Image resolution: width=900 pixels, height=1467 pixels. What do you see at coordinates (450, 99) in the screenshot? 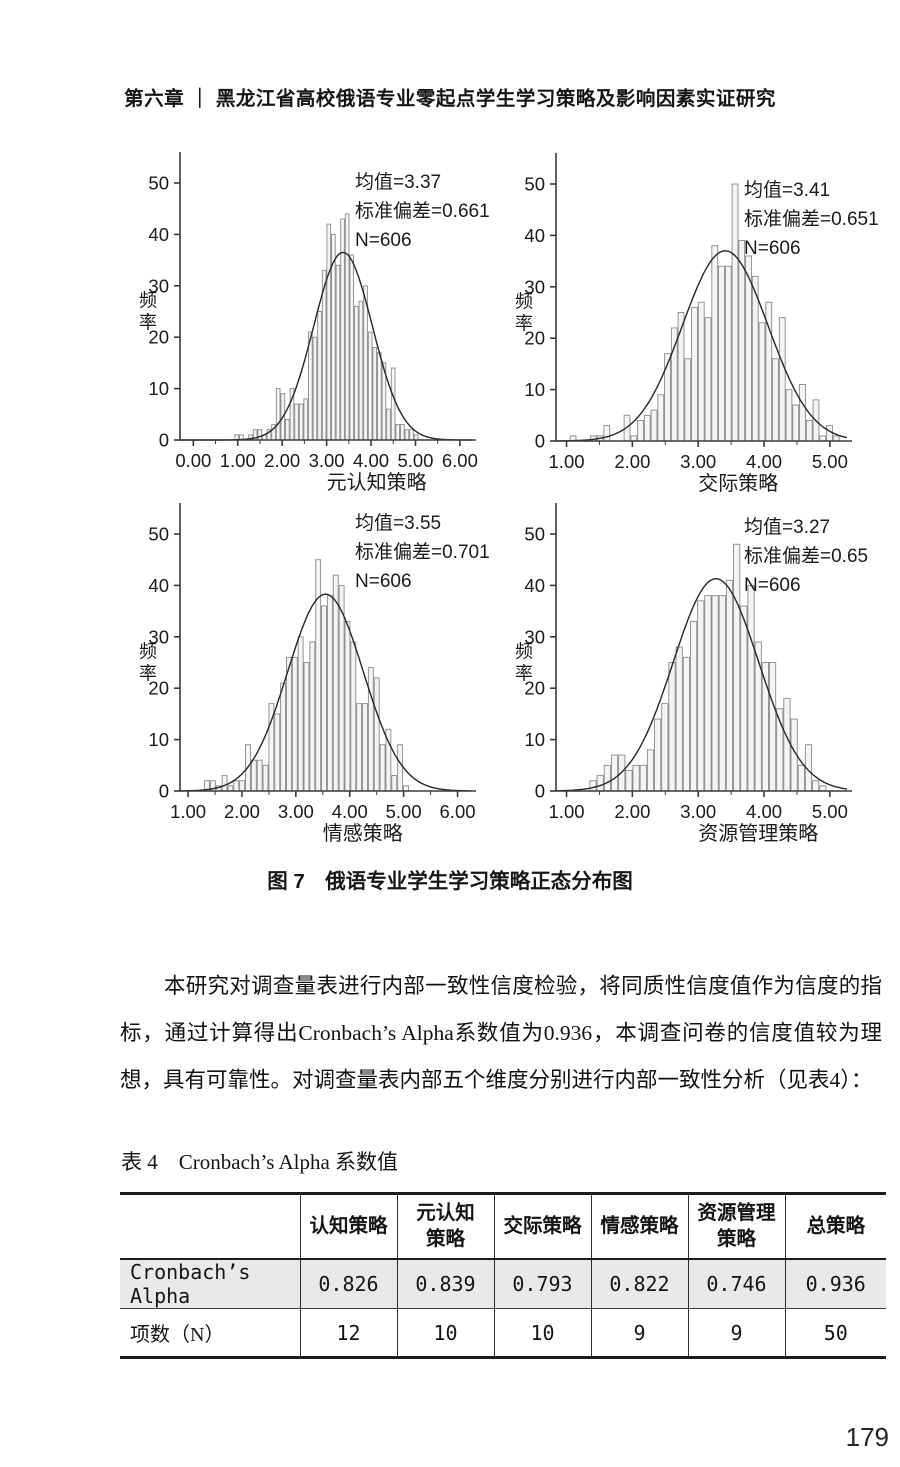
I see `chapter-header: 第六章 ｜ 黑龙江省高校俄语专业零起点学生学习策略及影响因素实证研究` at bounding box center [450, 99].